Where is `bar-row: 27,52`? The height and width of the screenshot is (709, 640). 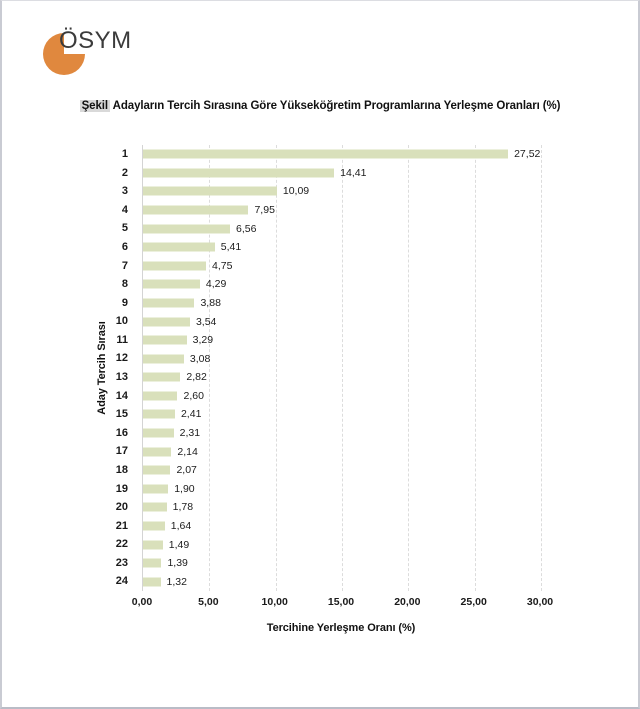 bar-row: 27,52 is located at coordinates (342, 154).